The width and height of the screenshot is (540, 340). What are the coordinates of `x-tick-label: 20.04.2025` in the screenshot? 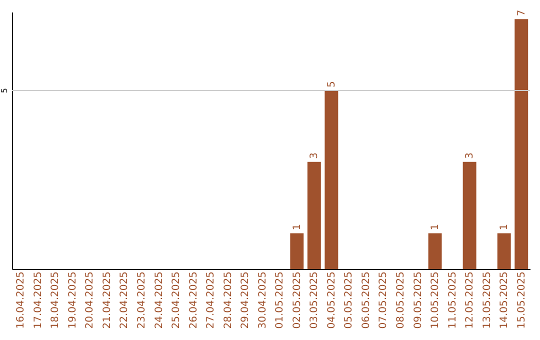 It's located at (90, 300).